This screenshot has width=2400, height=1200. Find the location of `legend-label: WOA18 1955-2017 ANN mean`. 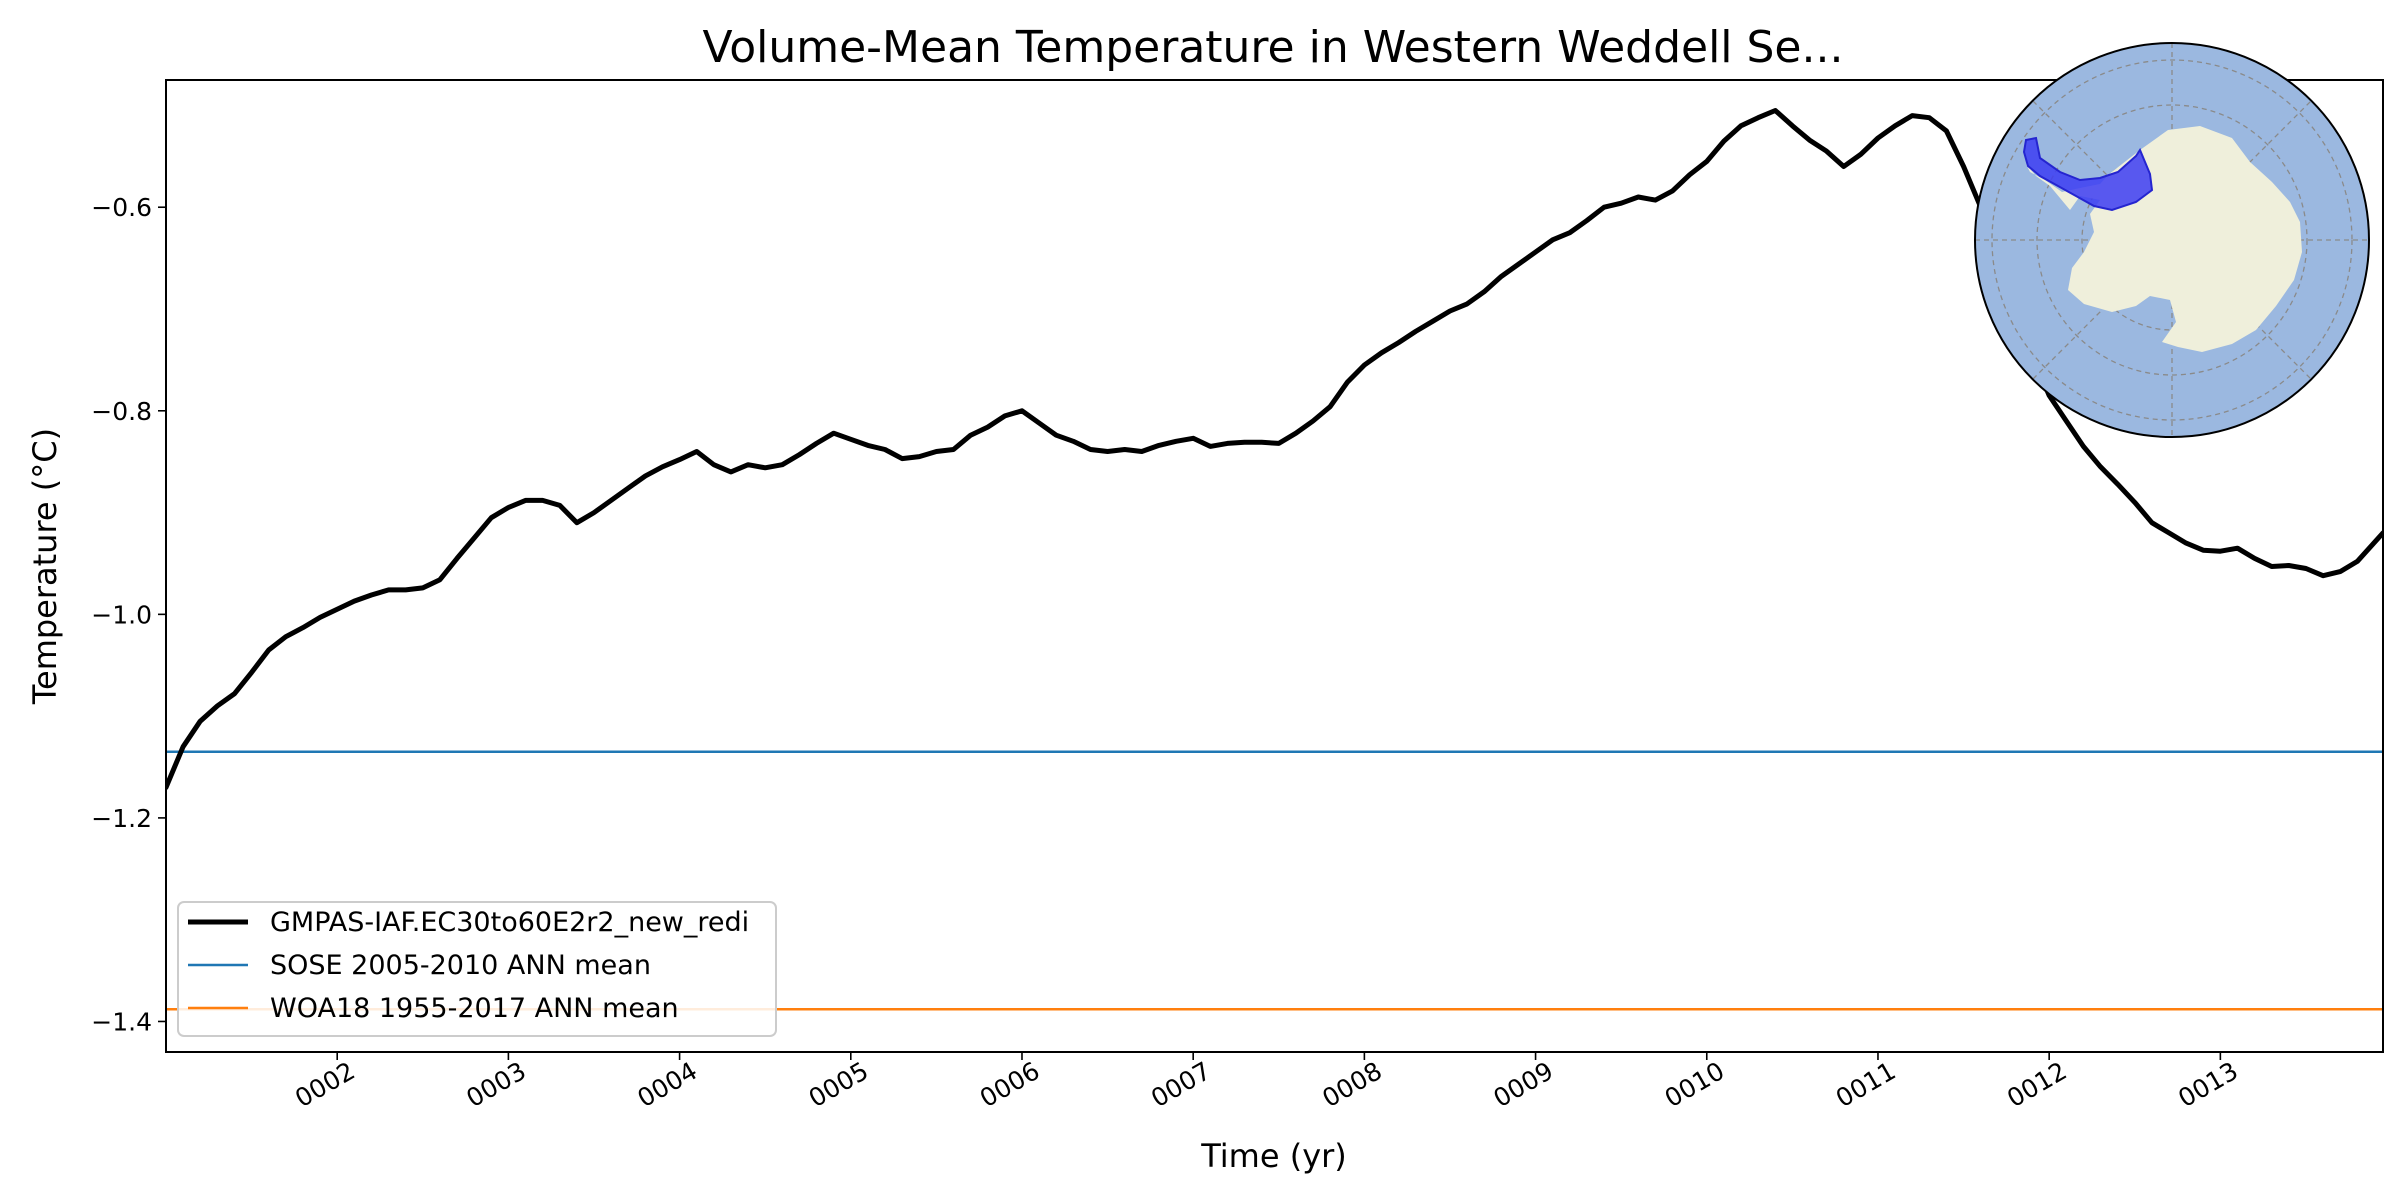

legend-label: WOA18 1955-2017 ANN mean is located at coordinates (474, 1008).